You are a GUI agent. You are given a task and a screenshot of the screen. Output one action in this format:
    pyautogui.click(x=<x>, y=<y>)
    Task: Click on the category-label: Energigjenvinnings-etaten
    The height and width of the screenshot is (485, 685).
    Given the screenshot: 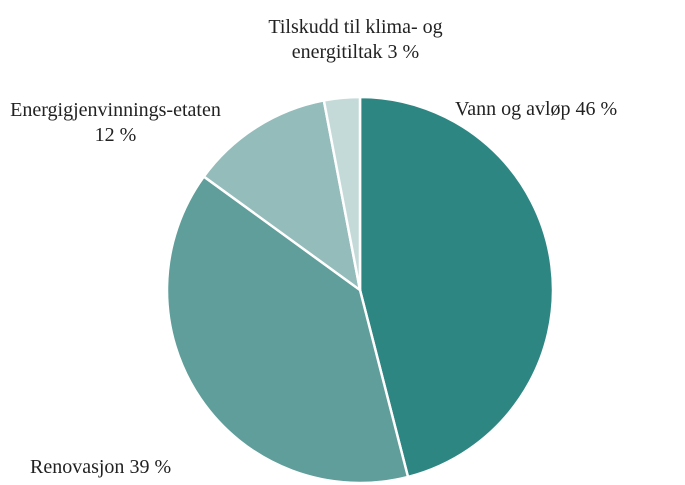 What is the action you would take?
    pyautogui.click(x=115, y=110)
    